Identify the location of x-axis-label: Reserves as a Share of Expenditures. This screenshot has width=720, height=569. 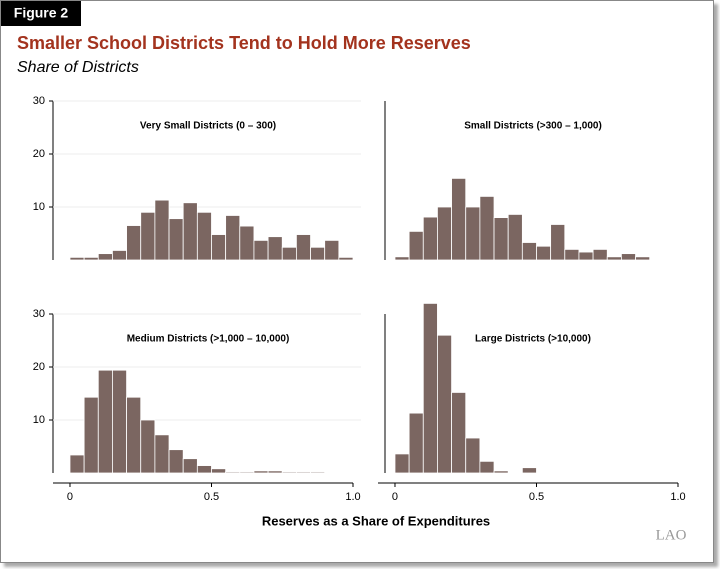
(376, 520).